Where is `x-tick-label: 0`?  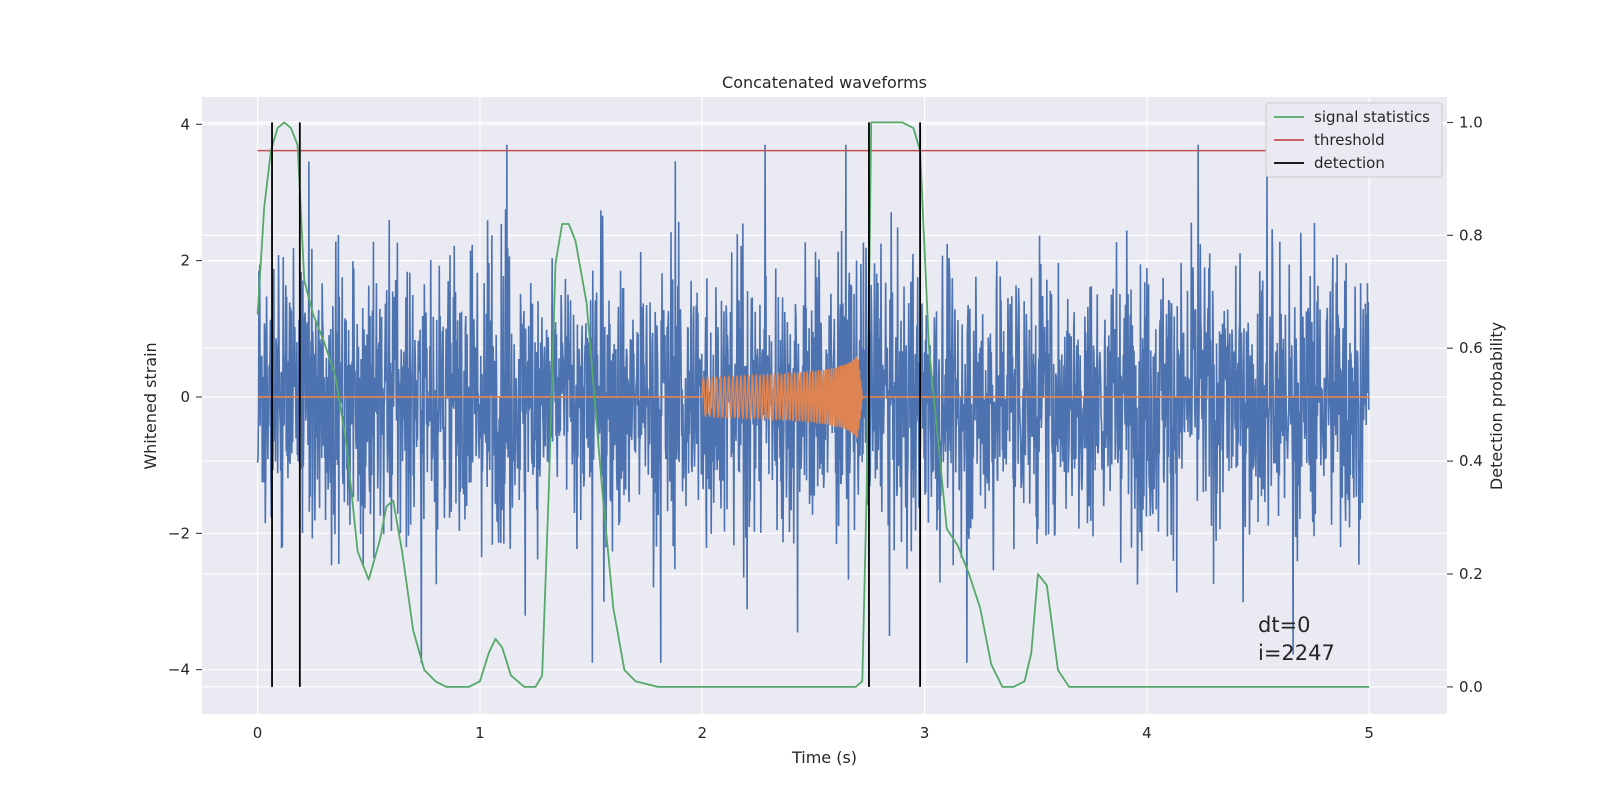 x-tick-label: 0 is located at coordinates (258, 733).